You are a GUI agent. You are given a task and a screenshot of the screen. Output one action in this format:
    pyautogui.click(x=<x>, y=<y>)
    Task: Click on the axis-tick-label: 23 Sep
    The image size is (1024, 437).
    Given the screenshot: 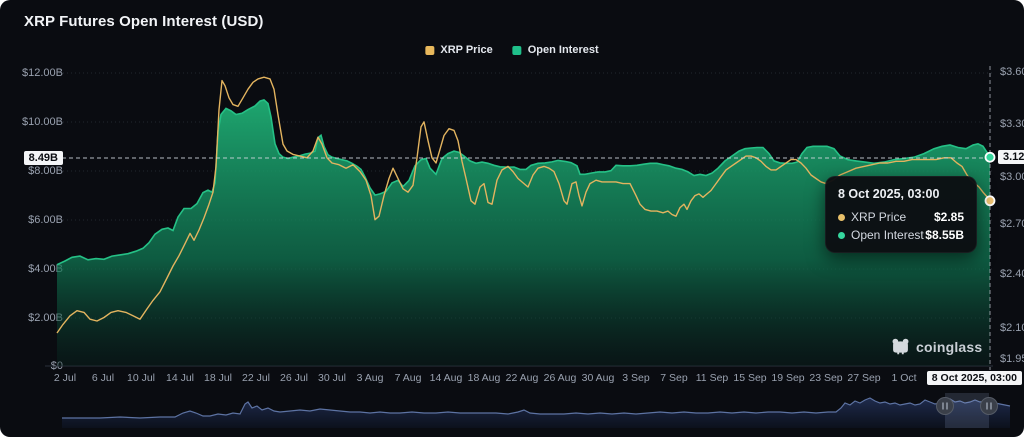 What is the action you would take?
    pyautogui.click(x=826, y=378)
    